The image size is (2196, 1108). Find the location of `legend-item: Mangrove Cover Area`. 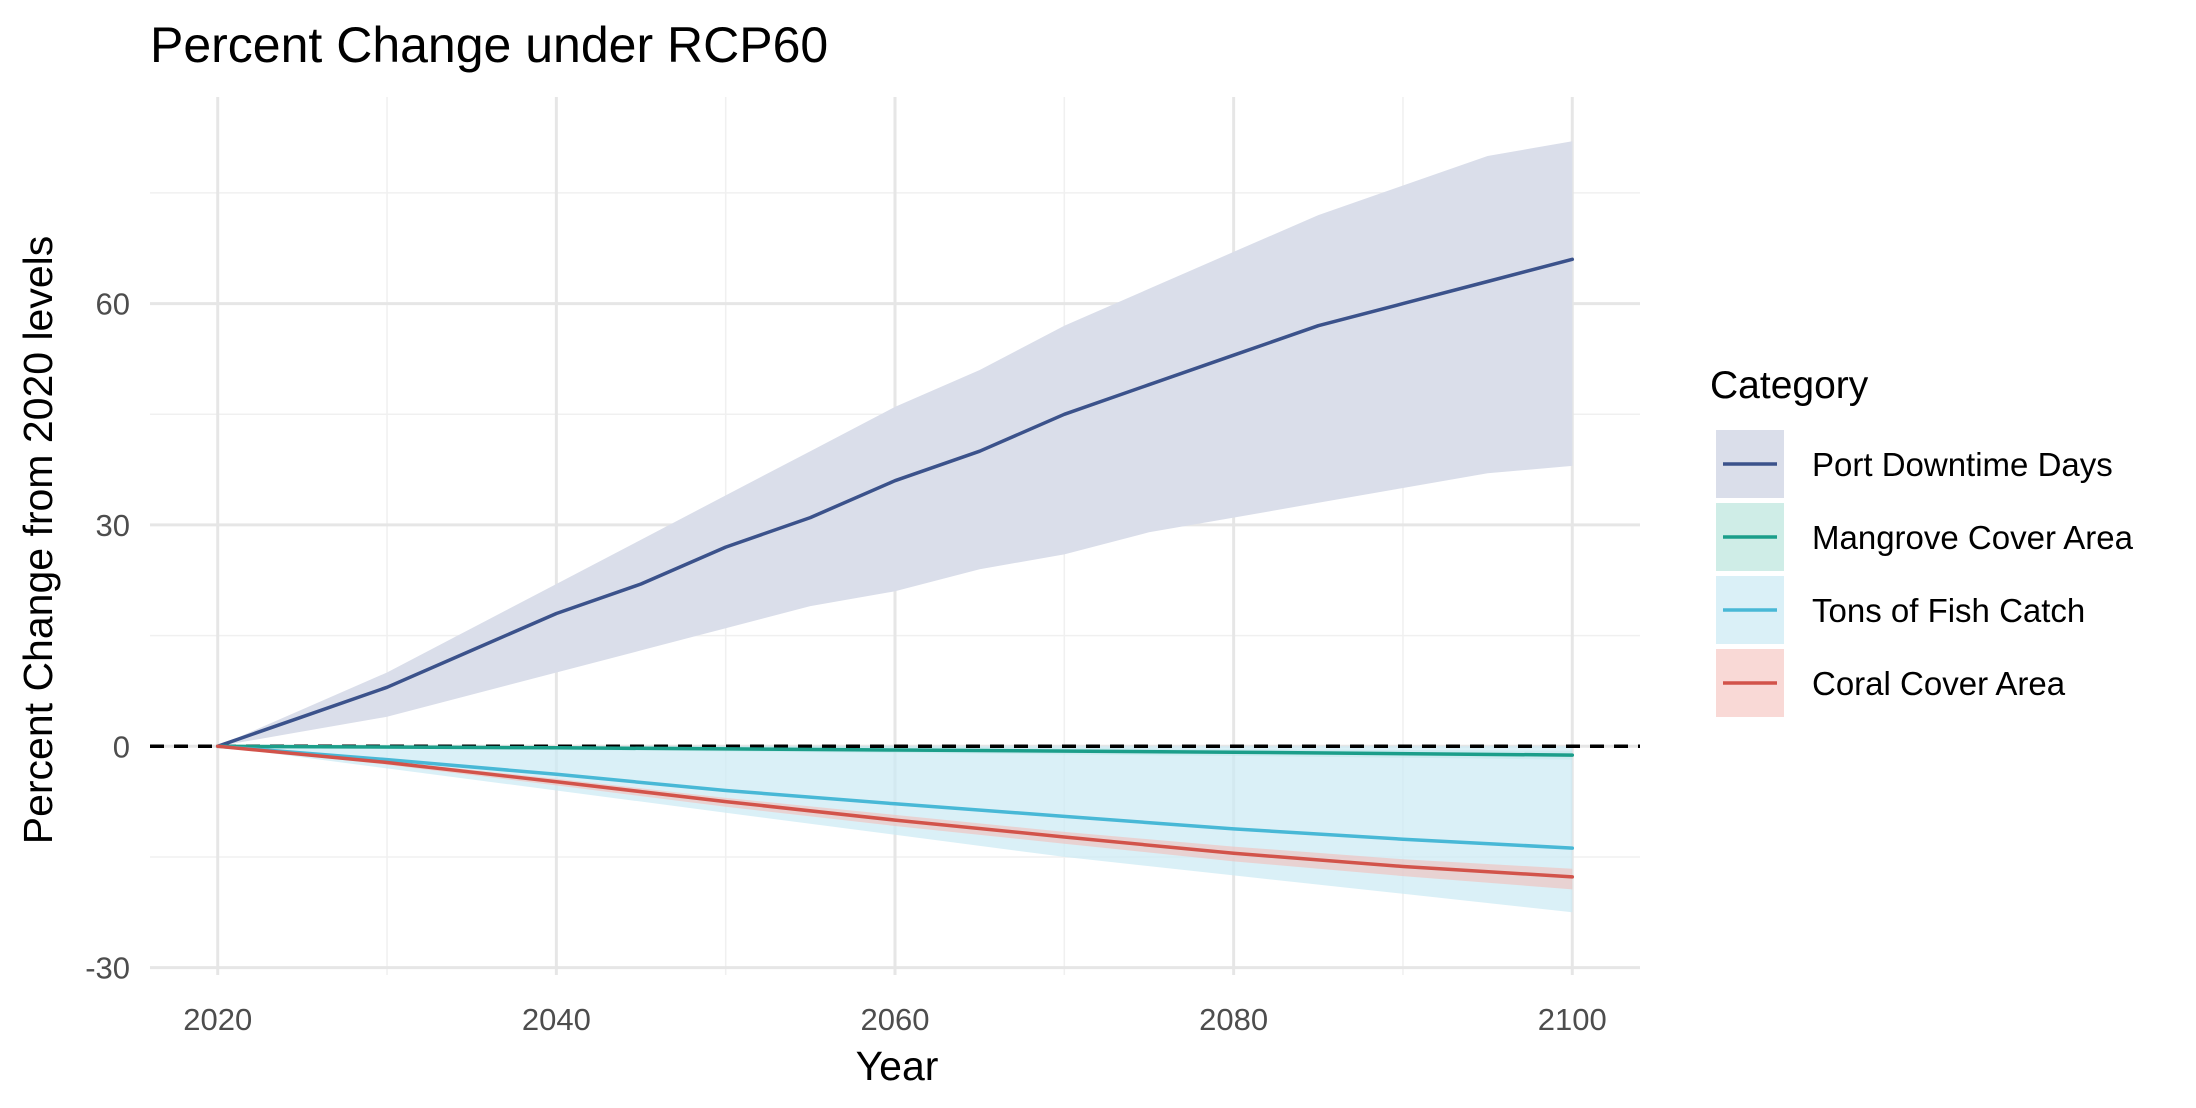

legend-item: Mangrove Cover Area is located at coordinates (1925, 537).